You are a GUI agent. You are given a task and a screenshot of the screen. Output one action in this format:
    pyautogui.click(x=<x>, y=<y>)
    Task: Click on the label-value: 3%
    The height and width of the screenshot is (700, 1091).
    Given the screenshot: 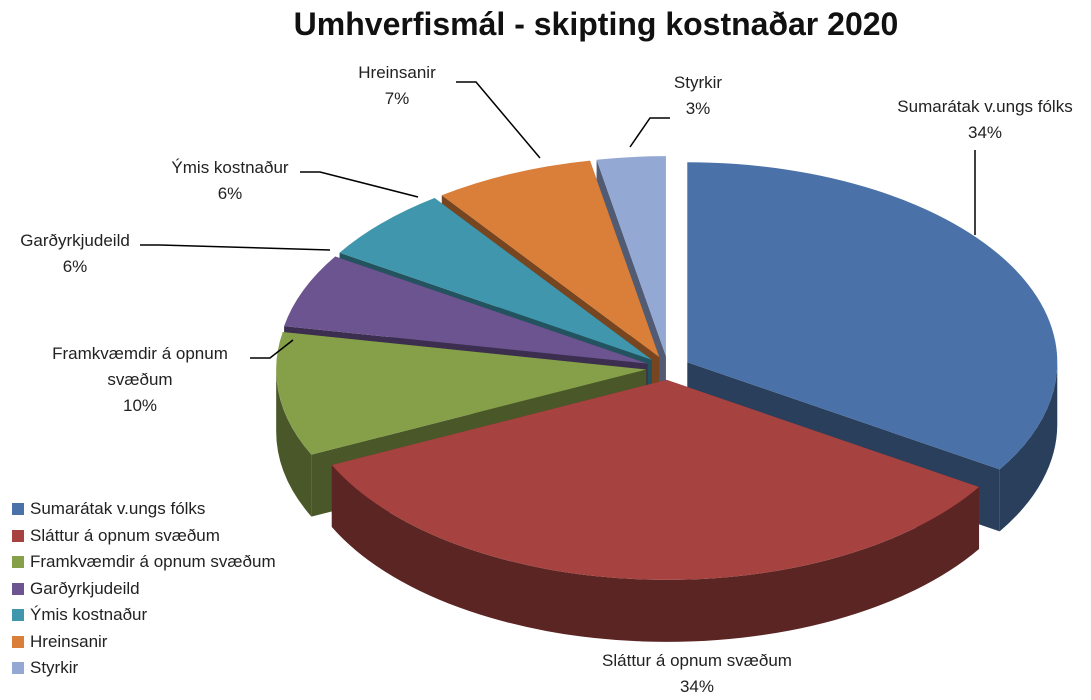 What is the action you would take?
    pyautogui.click(x=698, y=108)
    